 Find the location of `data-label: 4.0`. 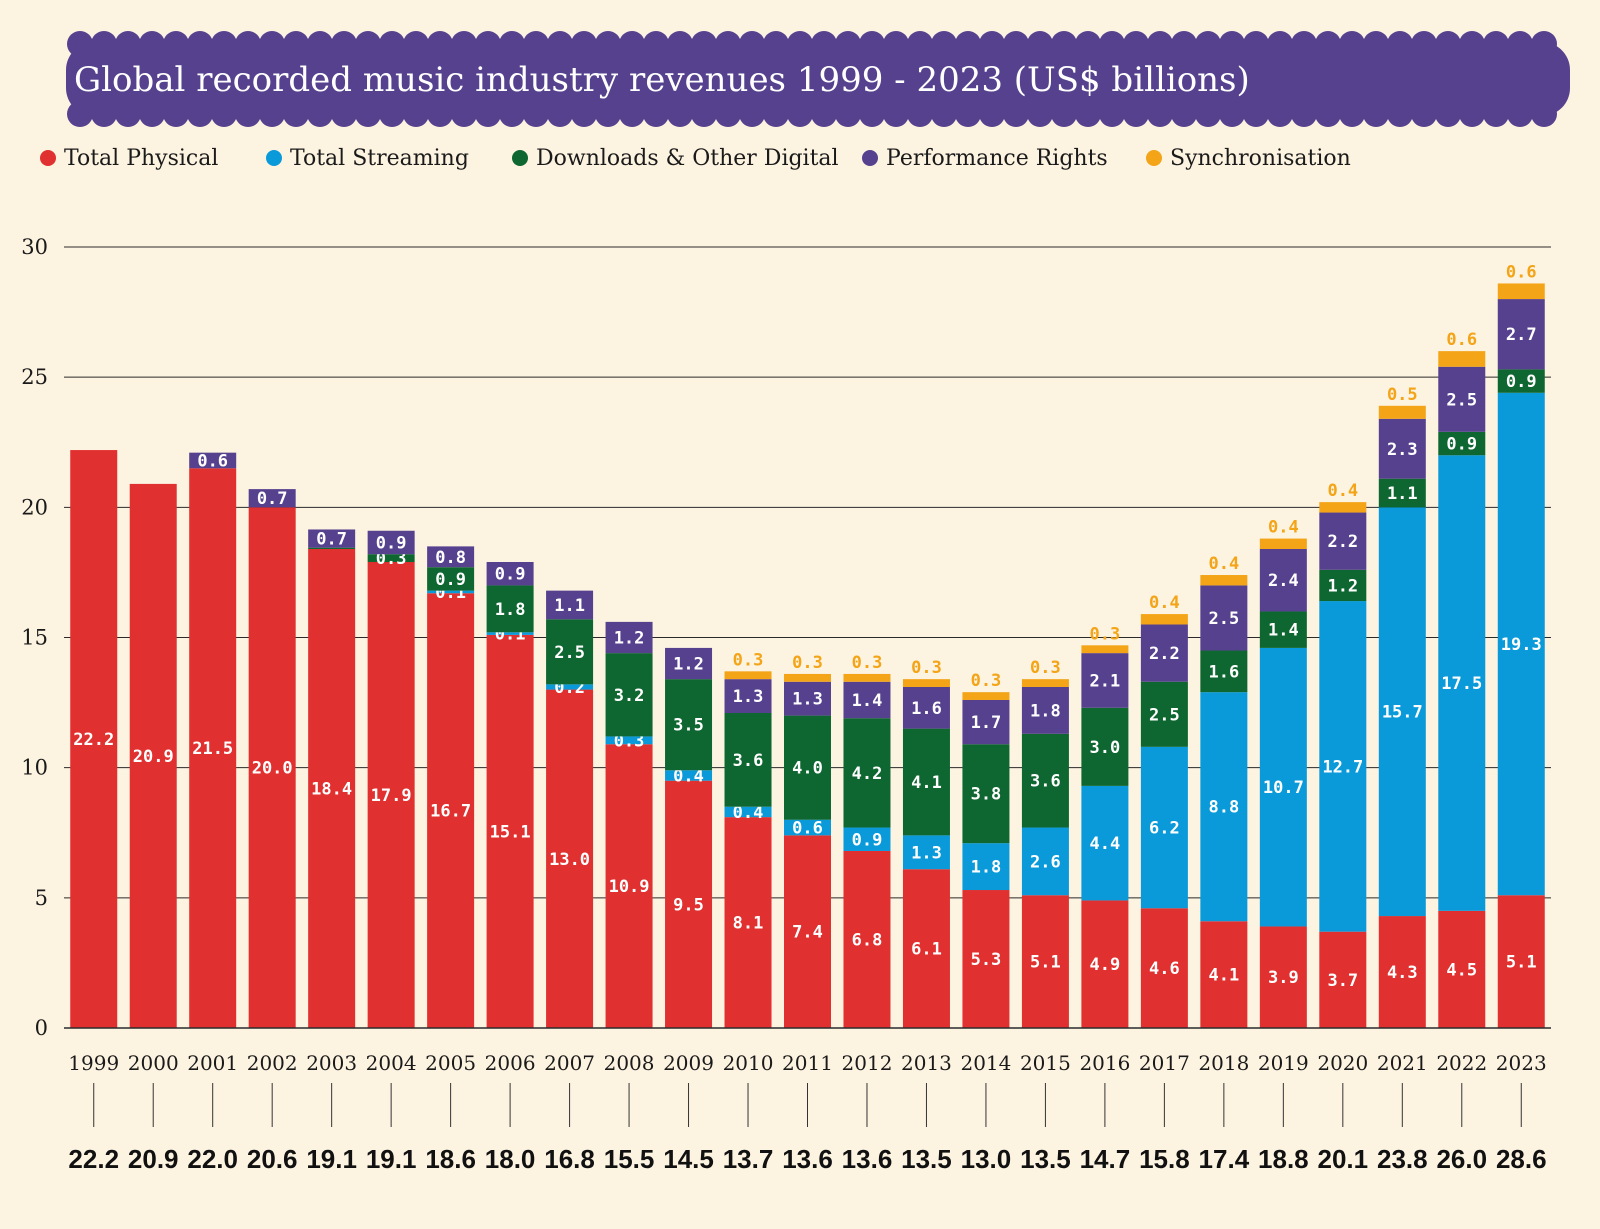

data-label: 4.0 is located at coordinates (807, 769).